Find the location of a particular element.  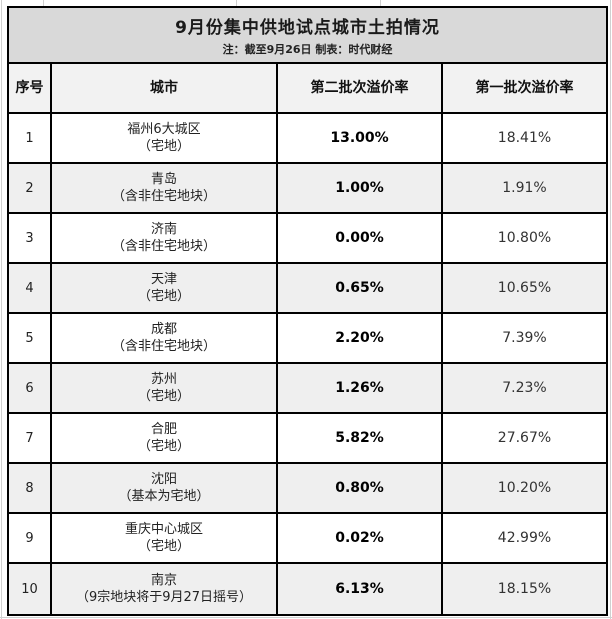

city-cell: 青岛 （含非住宅地块） is located at coordinates (165, 189).